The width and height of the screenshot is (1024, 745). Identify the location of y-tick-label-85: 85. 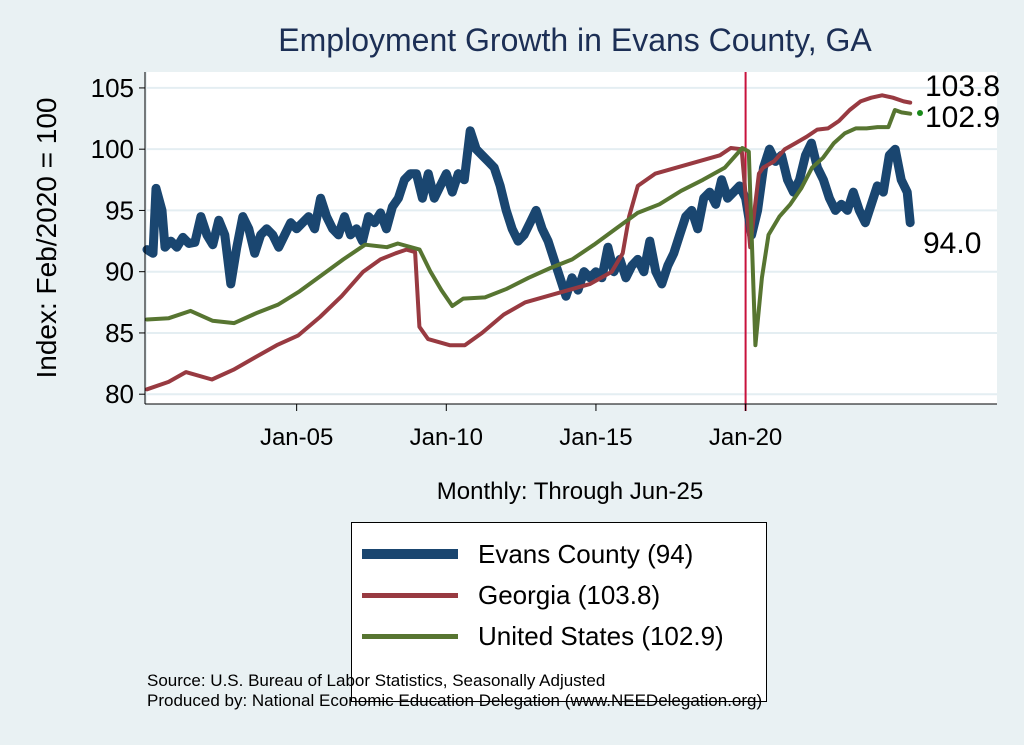
(119, 333).